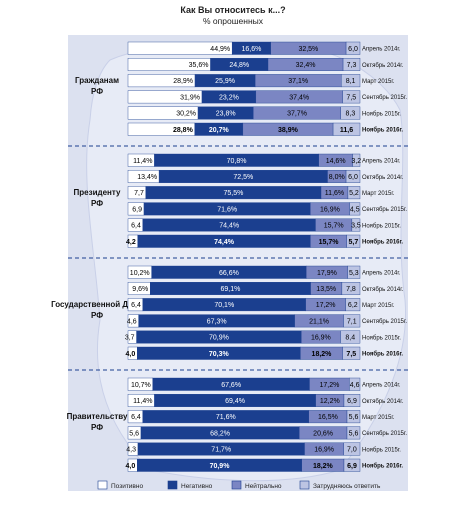 The height and width of the screenshot is (510, 466). Describe the element at coordinates (336, 161) in the screenshot. I see `bar-label-neutral: 14,6%` at that location.